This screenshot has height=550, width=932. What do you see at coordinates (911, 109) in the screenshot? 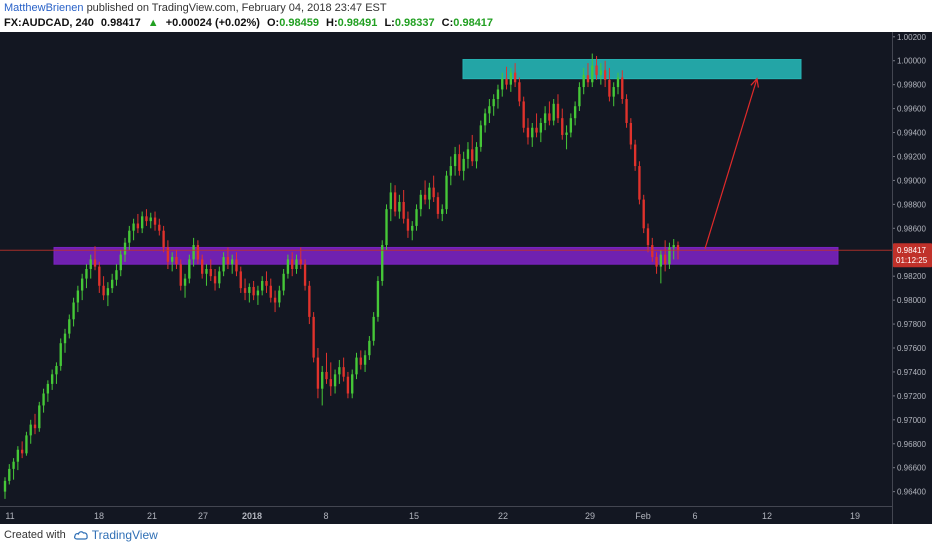
I see `price-tick-label: 0.99600` at bounding box center [911, 109].